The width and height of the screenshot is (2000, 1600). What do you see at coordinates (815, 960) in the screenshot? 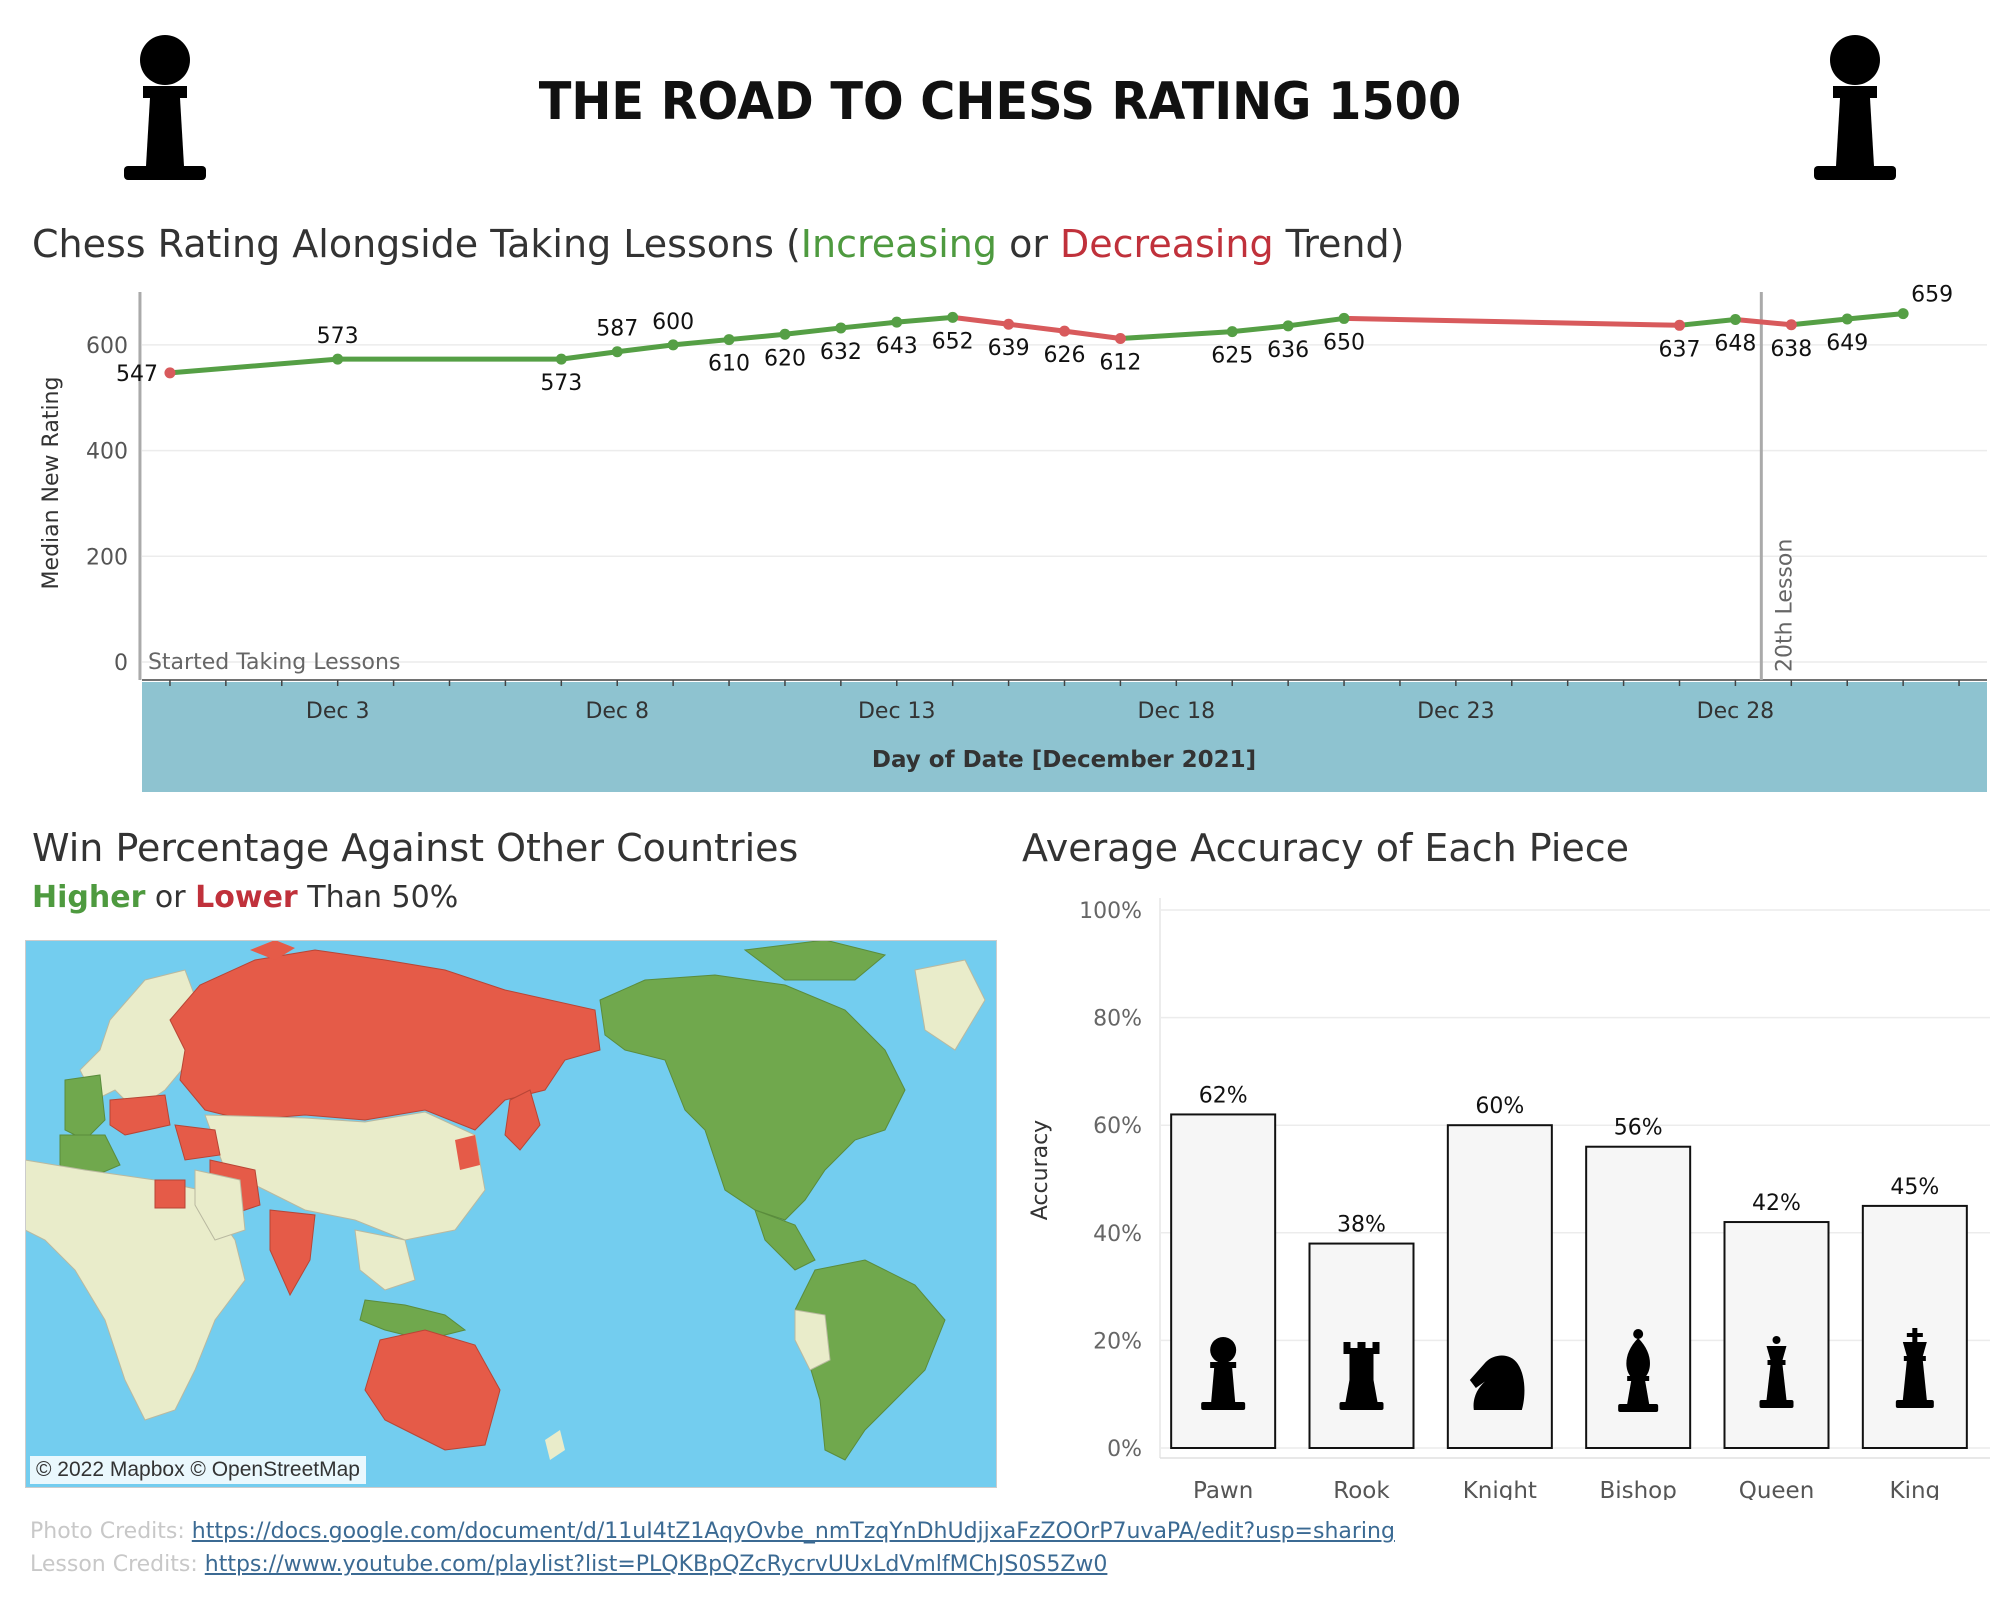
I see `map-region-arctic-canada` at bounding box center [815, 960].